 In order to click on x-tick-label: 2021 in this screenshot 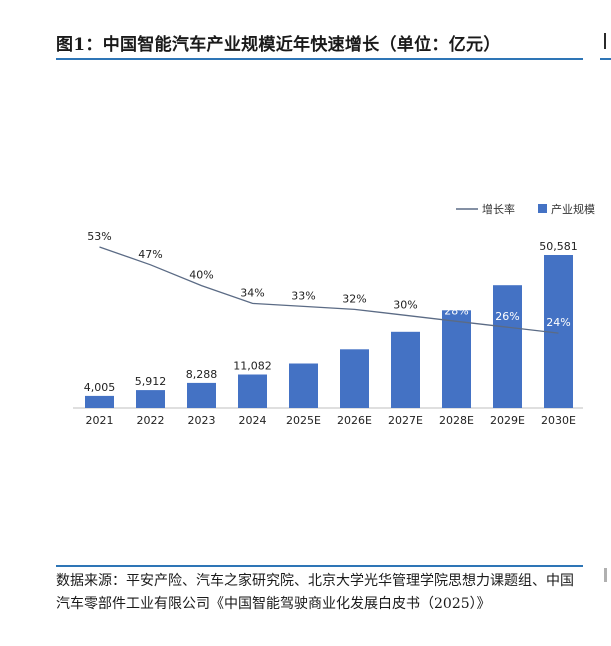, I will do `click(100, 420)`.